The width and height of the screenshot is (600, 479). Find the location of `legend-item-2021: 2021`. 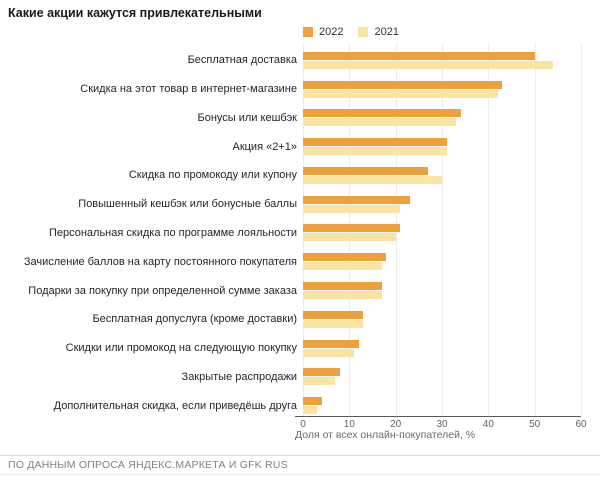

legend-item-2021: 2021 is located at coordinates (378, 32).